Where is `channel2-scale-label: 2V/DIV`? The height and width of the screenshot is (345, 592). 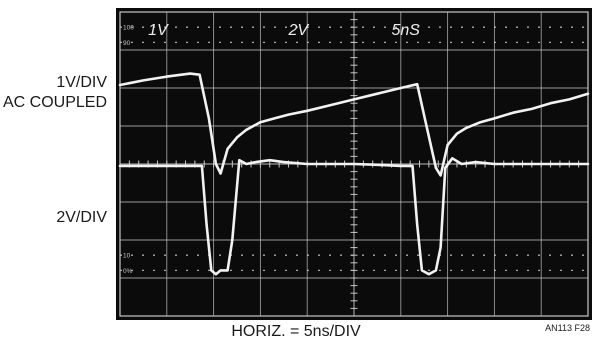 channel2-scale-label: 2V/DIV is located at coordinates (81, 218).